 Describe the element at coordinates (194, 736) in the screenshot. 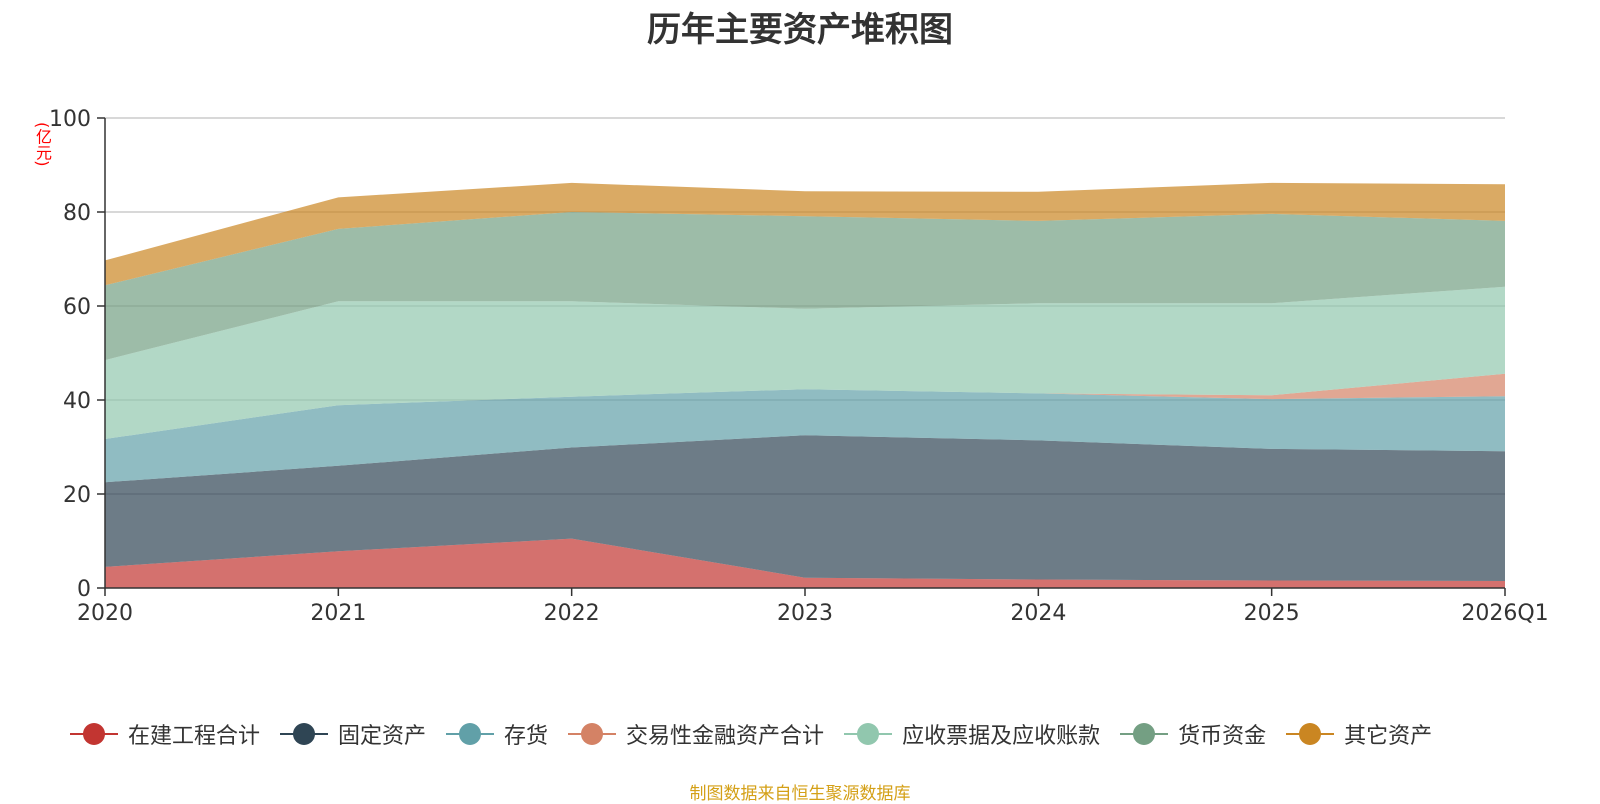

I see `legend-label: 在建工程合计` at that location.